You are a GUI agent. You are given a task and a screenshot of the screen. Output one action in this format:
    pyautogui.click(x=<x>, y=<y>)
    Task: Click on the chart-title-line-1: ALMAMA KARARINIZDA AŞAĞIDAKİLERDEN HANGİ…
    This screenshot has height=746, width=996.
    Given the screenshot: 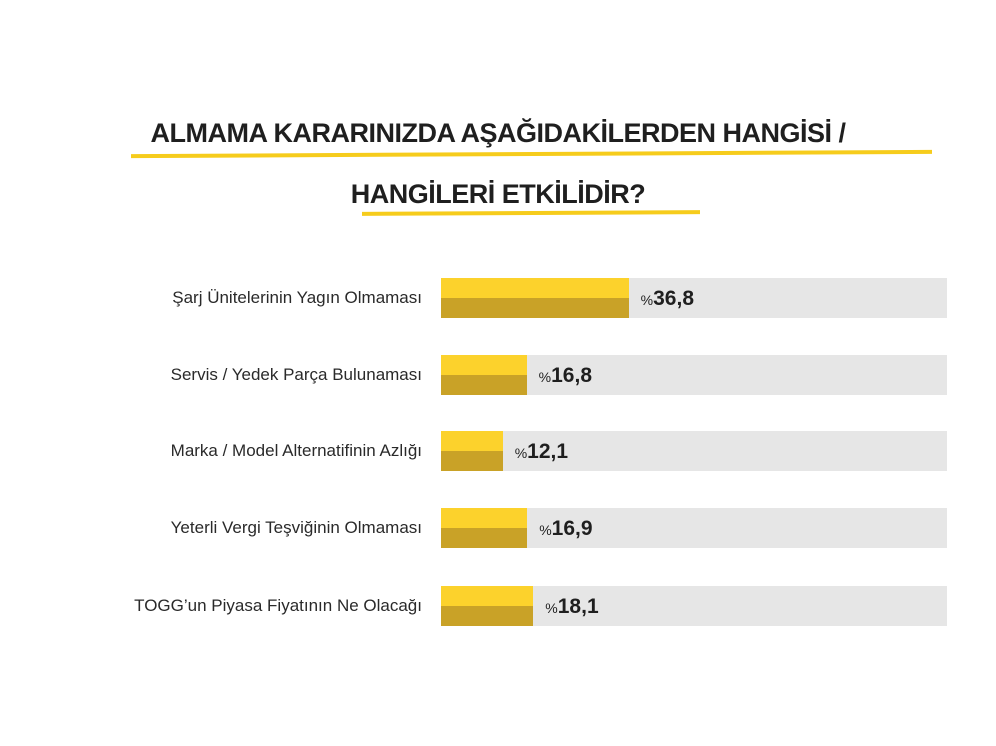 What is the action you would take?
    pyautogui.click(x=498, y=133)
    